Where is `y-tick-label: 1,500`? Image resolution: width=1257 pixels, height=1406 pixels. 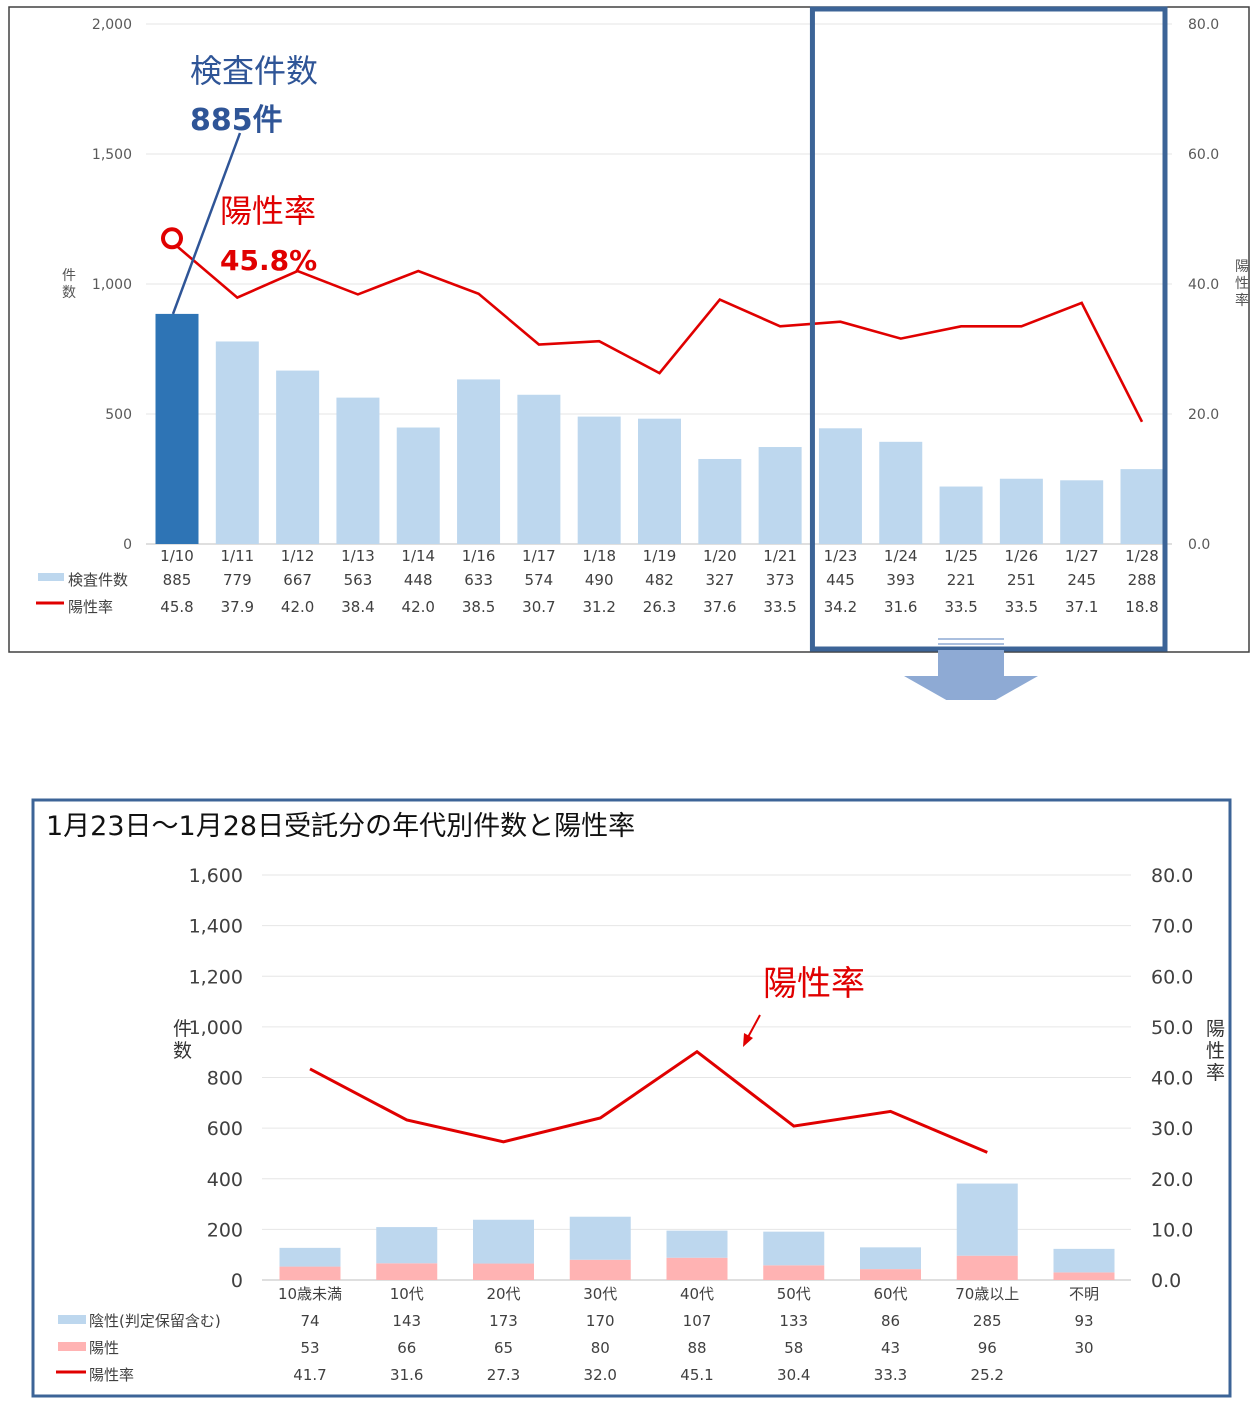 y-tick-label: 1,500 is located at coordinates (112, 155).